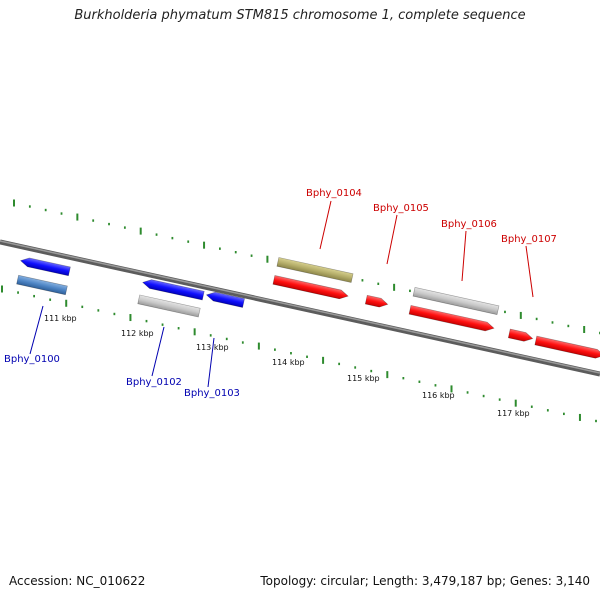 This screenshot has height=600, width=600. I want to click on gene-bphy-0102-arrow, so click(173, 289).